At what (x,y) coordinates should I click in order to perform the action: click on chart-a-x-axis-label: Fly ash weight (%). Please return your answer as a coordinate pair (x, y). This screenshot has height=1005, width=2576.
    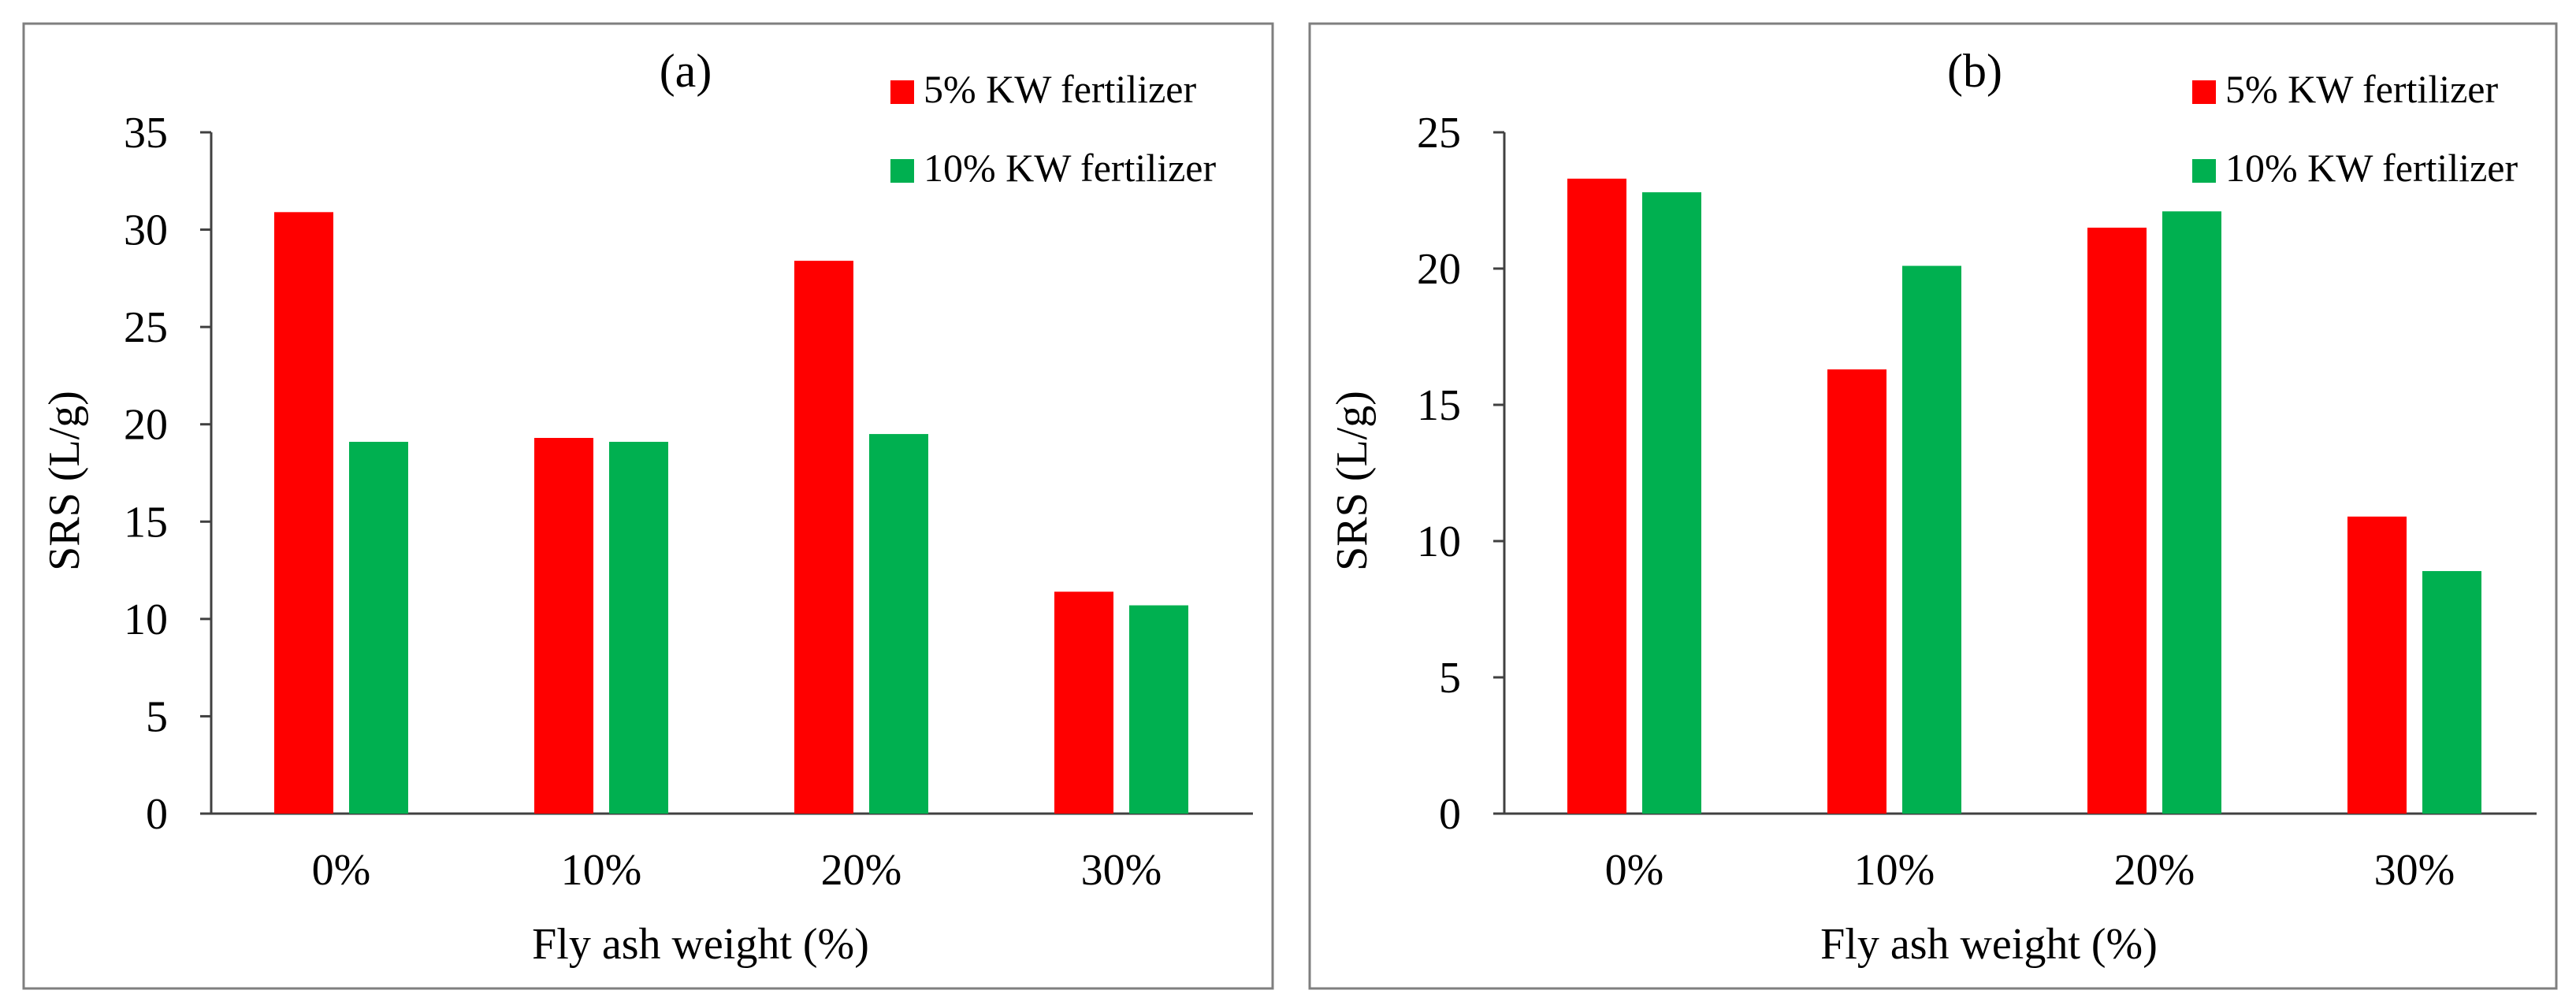
    Looking at the image, I should click on (700, 944).